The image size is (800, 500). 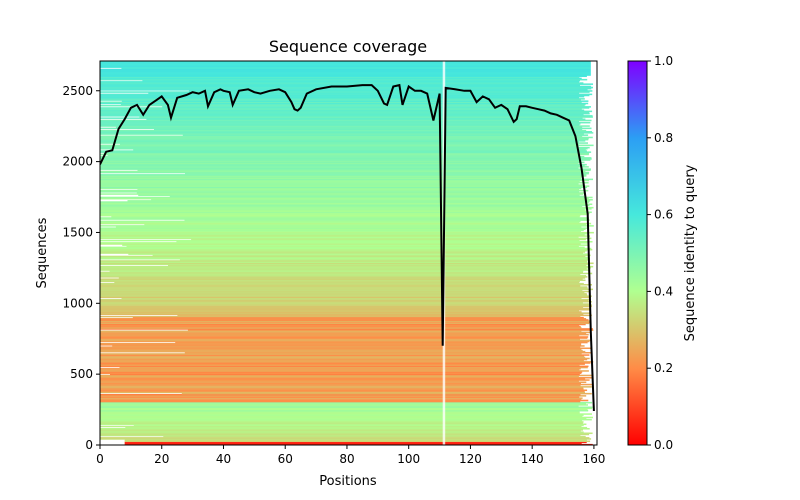 What do you see at coordinates (663, 291) in the screenshot?
I see `colorbar-tick-label: 0.4` at bounding box center [663, 291].